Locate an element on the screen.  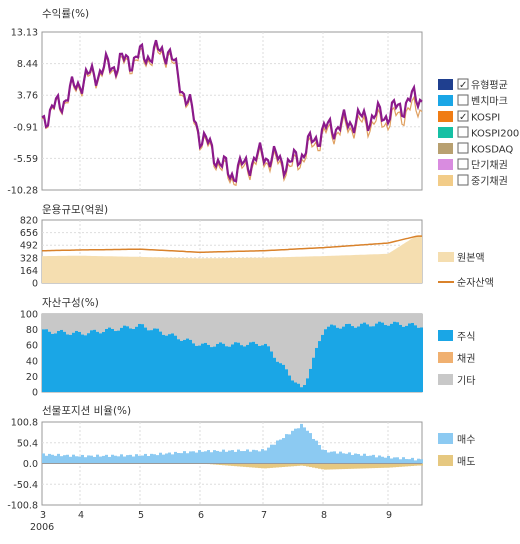
futures-title: 선물포지션 비율(%) is located at coordinates (86, 411).